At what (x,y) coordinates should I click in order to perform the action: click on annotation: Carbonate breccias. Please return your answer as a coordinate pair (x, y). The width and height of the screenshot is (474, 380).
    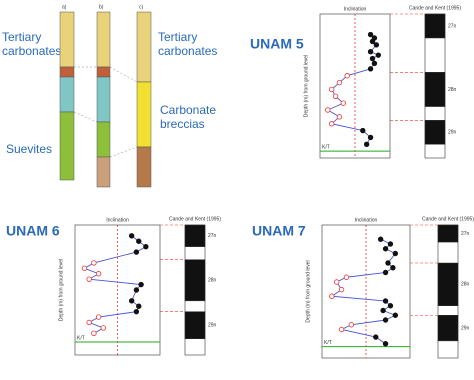
    Looking at the image, I should click on (188, 117).